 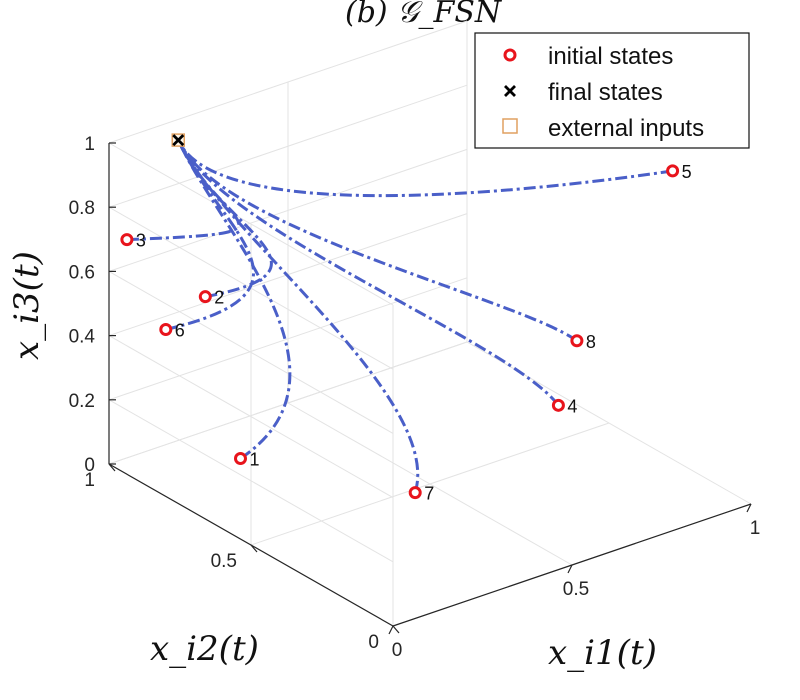 I want to click on legend-entry-external-inputs: external inputs, so click(x=603, y=128).